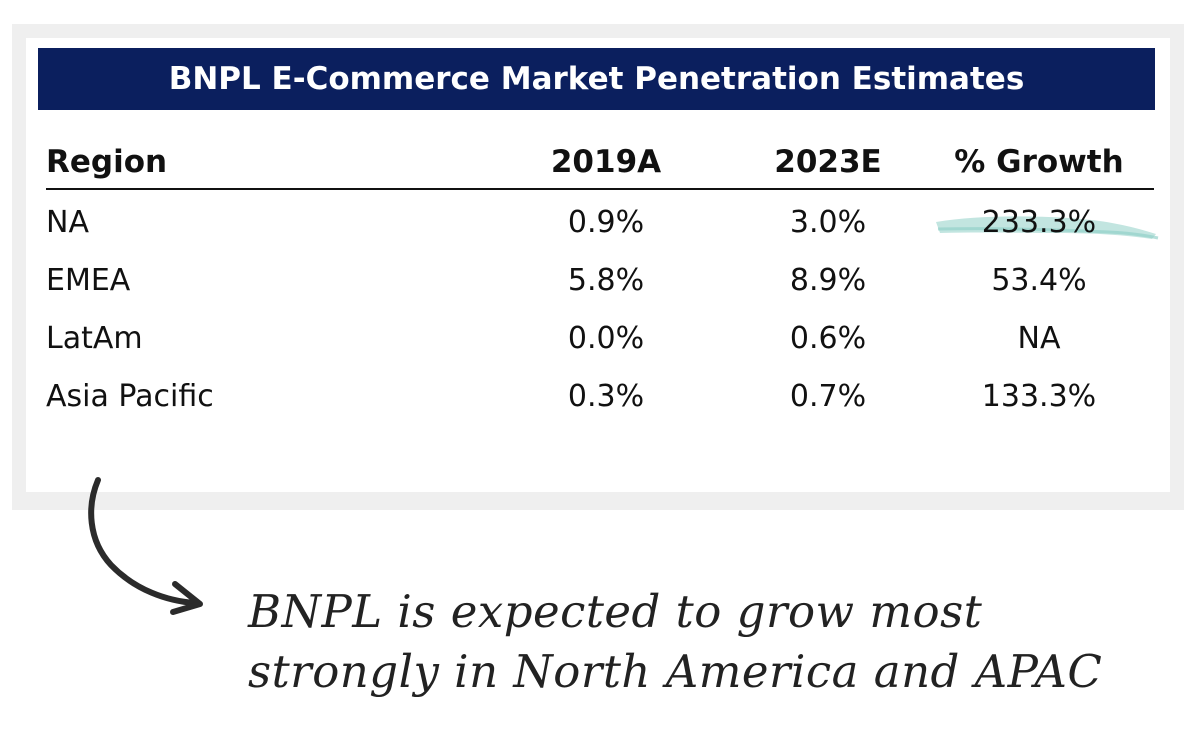 The width and height of the screenshot is (1200, 746). Describe the element at coordinates (1039, 338) in the screenshot. I see `growth-cell: NA` at that location.